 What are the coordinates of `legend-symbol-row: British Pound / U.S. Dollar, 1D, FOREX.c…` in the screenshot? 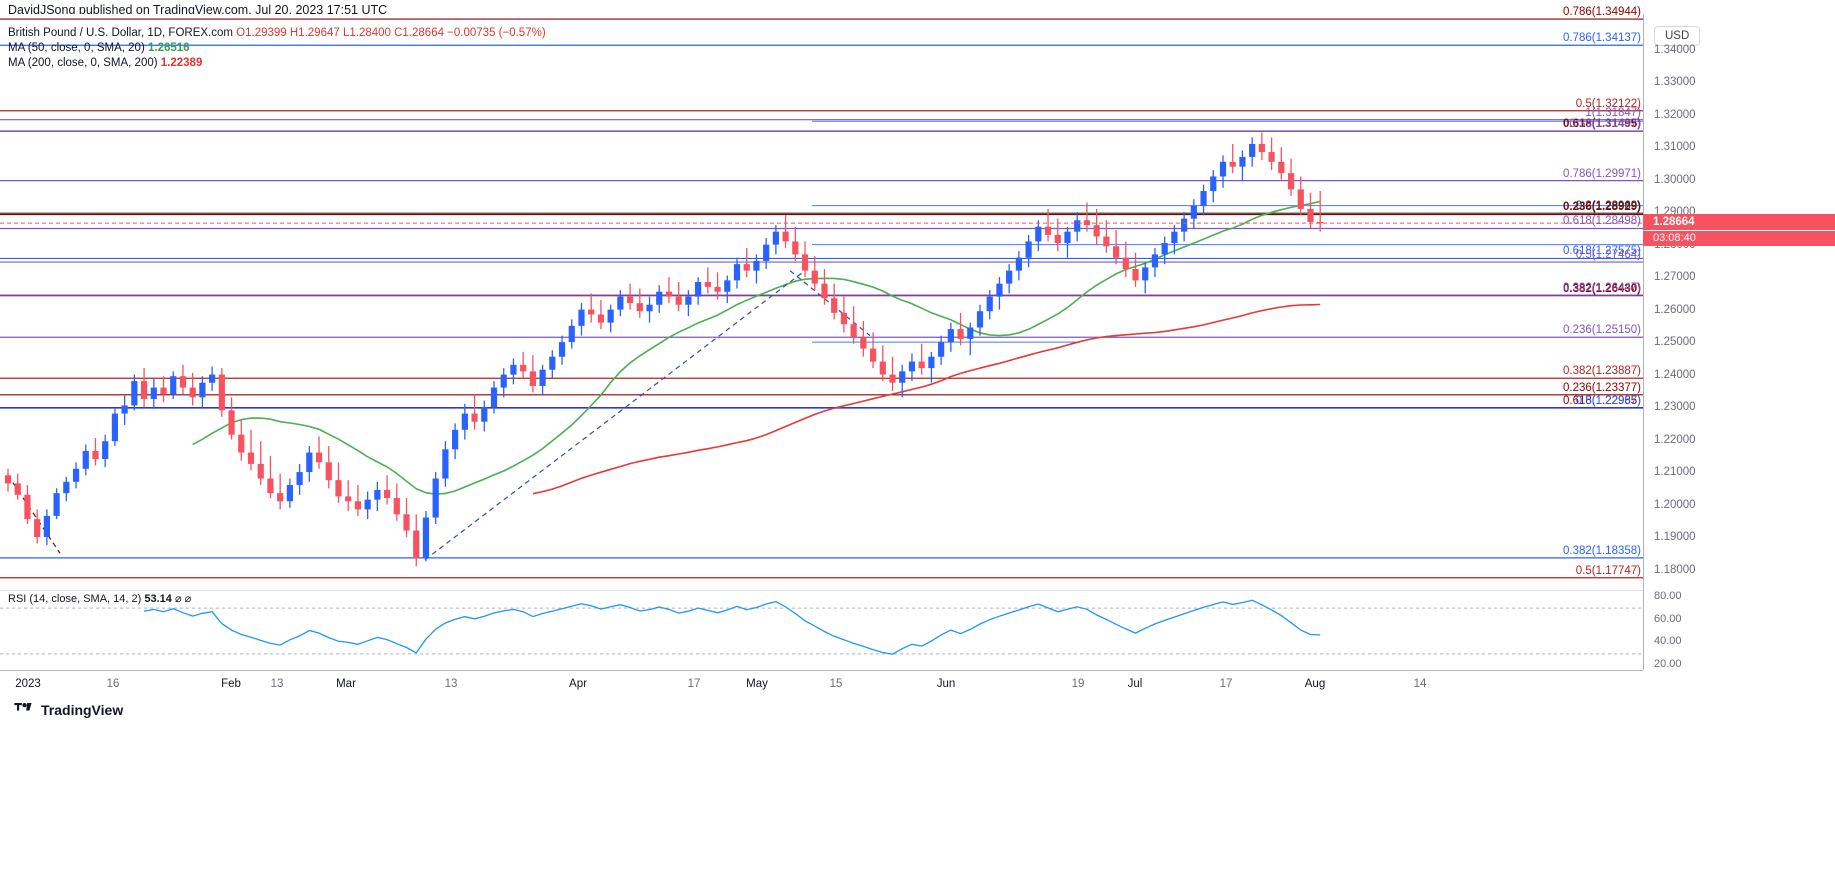 It's located at (277, 33).